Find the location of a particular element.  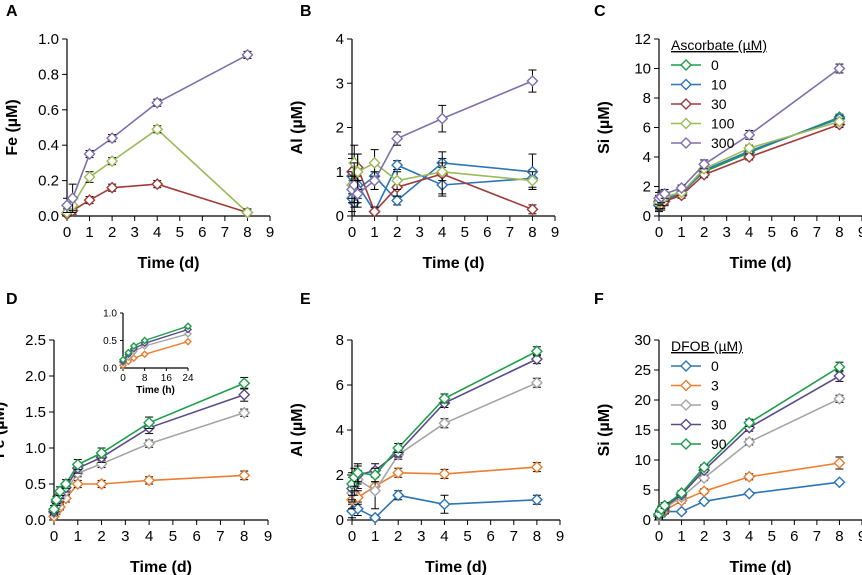

y-tick-label: 12 is located at coordinates (642, 39).